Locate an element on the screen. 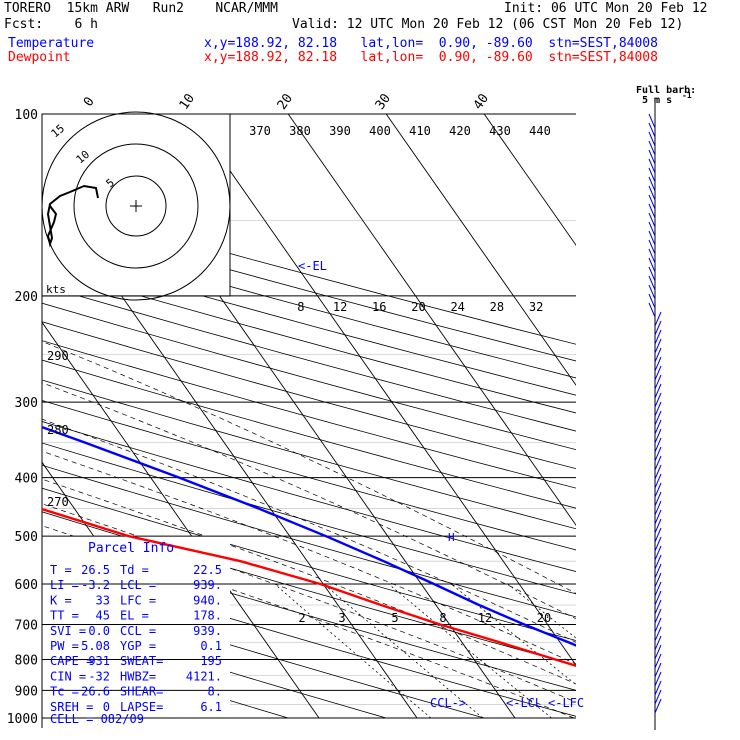 The width and height of the screenshot is (740, 740). pressure-tick-label: 200 is located at coordinates (26, 297).